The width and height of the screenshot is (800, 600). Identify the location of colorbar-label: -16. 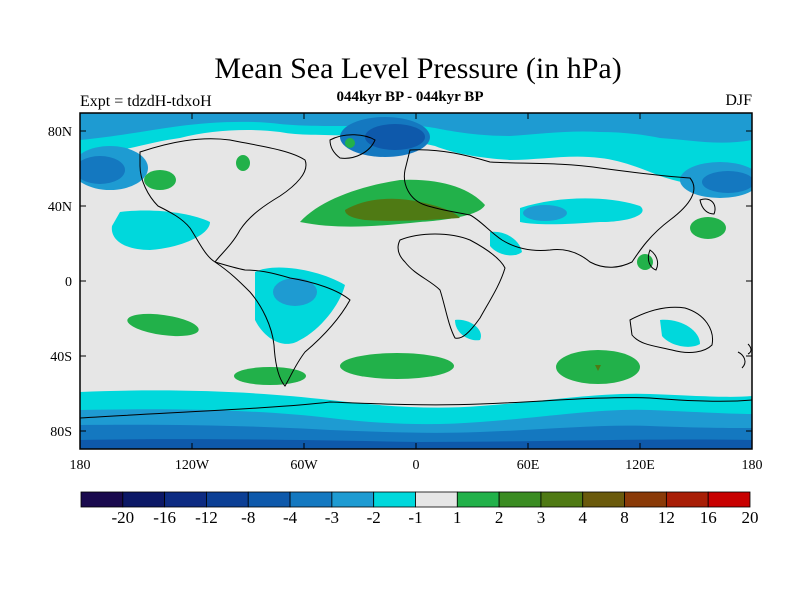
(164, 517).